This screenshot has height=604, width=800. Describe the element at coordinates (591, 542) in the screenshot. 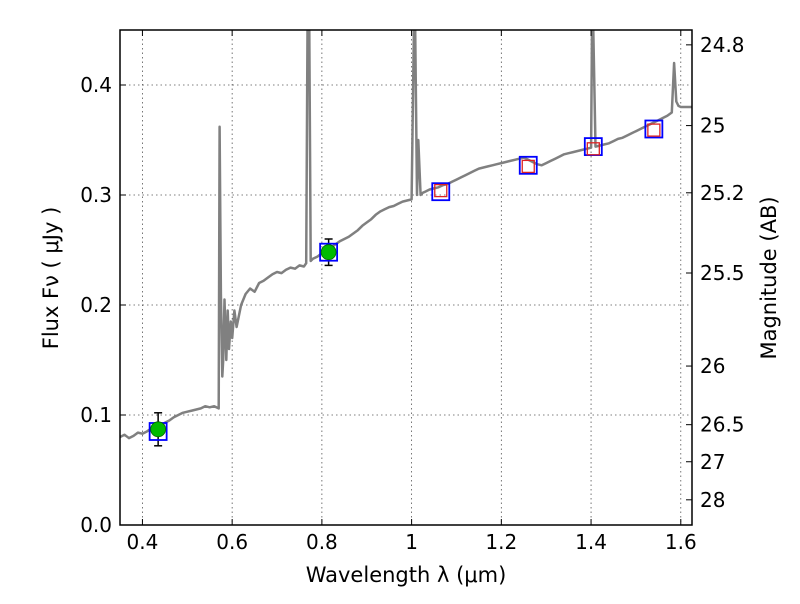

I see `x-tick-label: 1.4` at that location.